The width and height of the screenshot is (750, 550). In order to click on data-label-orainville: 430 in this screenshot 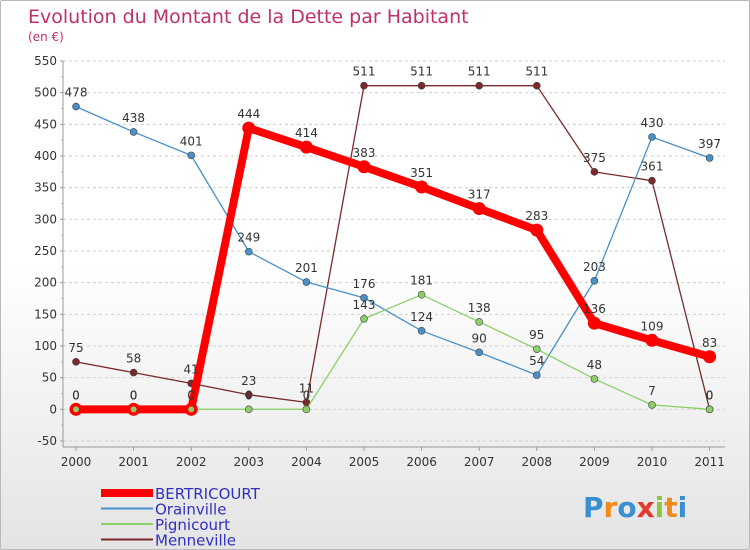, I will do `click(652, 123)`.